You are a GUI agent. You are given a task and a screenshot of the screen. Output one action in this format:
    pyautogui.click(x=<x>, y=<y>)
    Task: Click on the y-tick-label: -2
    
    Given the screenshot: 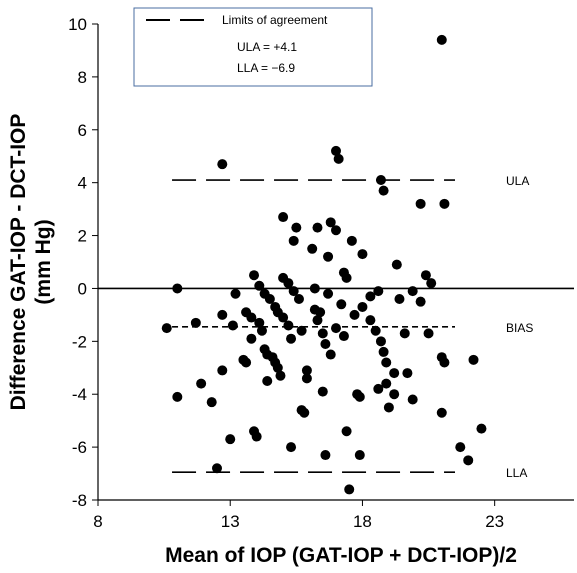 What is the action you would take?
    pyautogui.click(x=79, y=341)
    